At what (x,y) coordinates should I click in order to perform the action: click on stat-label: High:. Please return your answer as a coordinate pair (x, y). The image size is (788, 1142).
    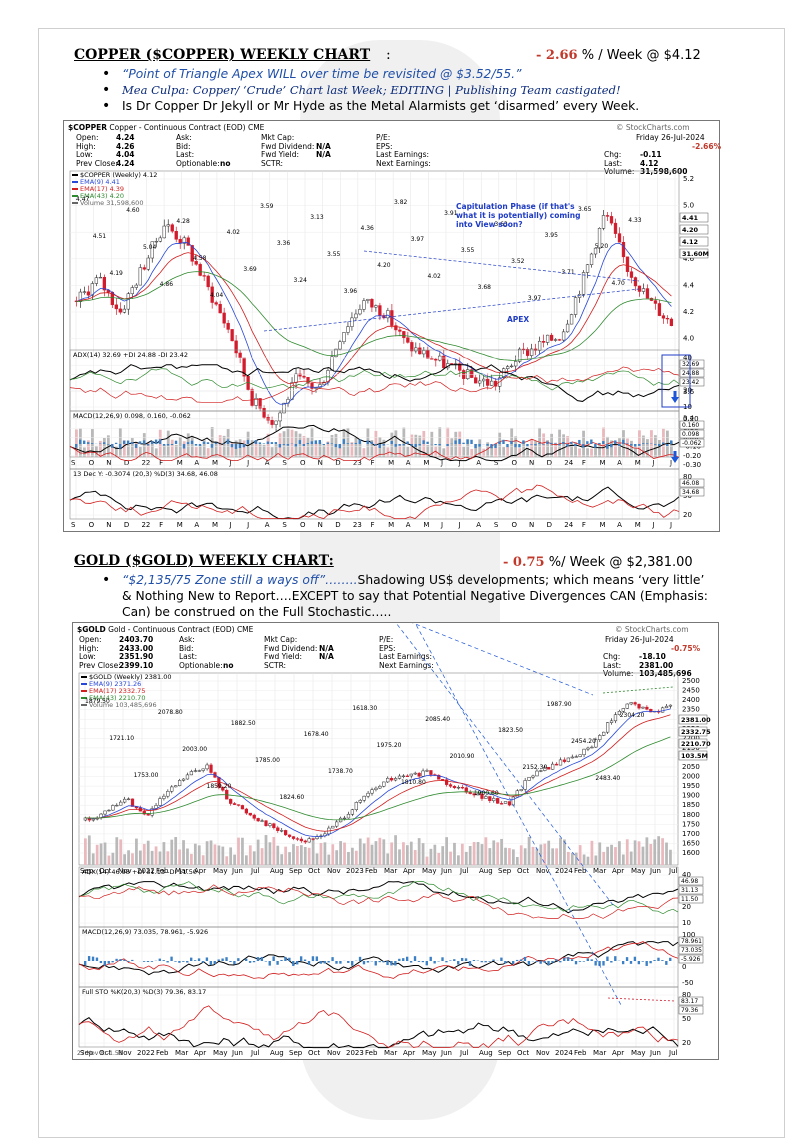
    Looking at the image, I should click on (86, 146).